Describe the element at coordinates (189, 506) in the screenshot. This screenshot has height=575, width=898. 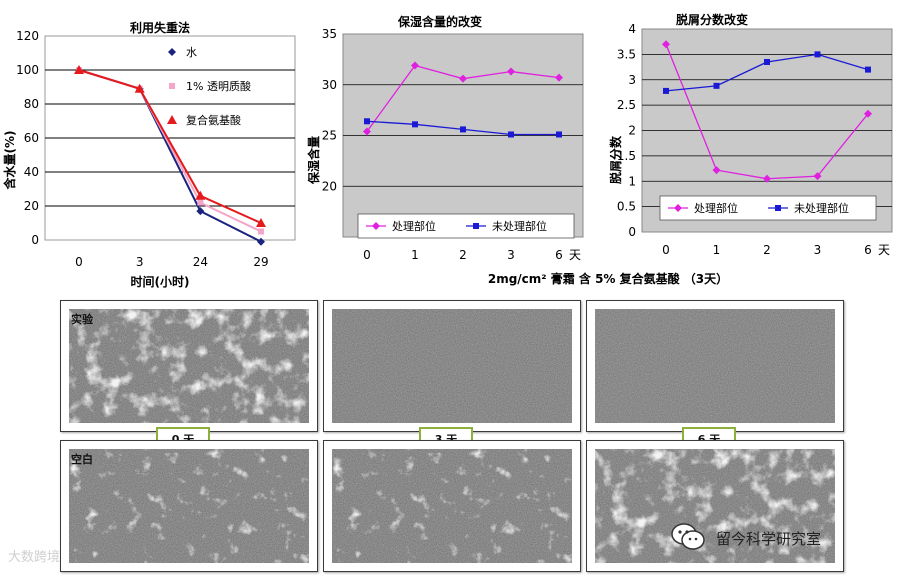
I see `photo-blank-day0: 空白` at that location.